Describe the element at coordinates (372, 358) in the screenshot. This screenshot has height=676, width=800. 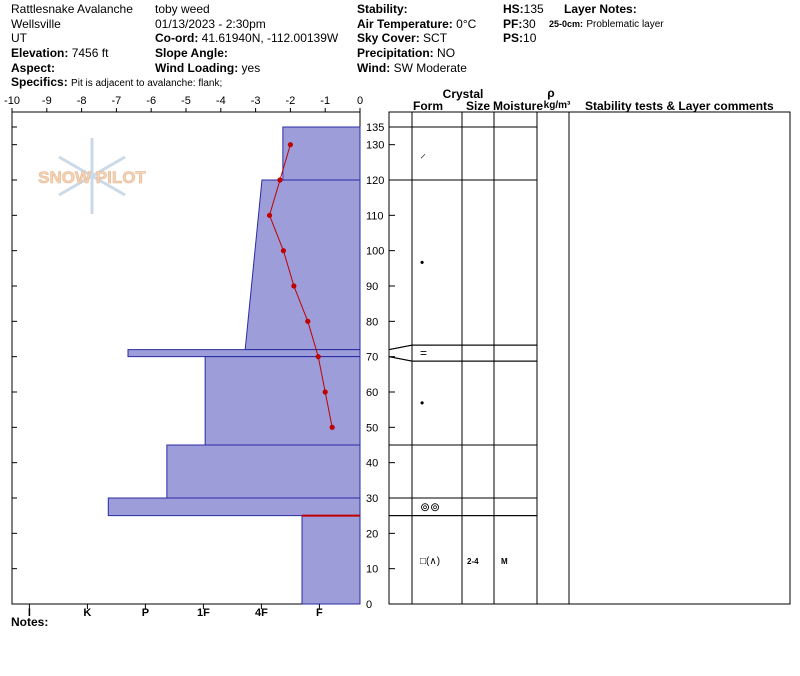
I see `y-tick-label: 70` at that location.